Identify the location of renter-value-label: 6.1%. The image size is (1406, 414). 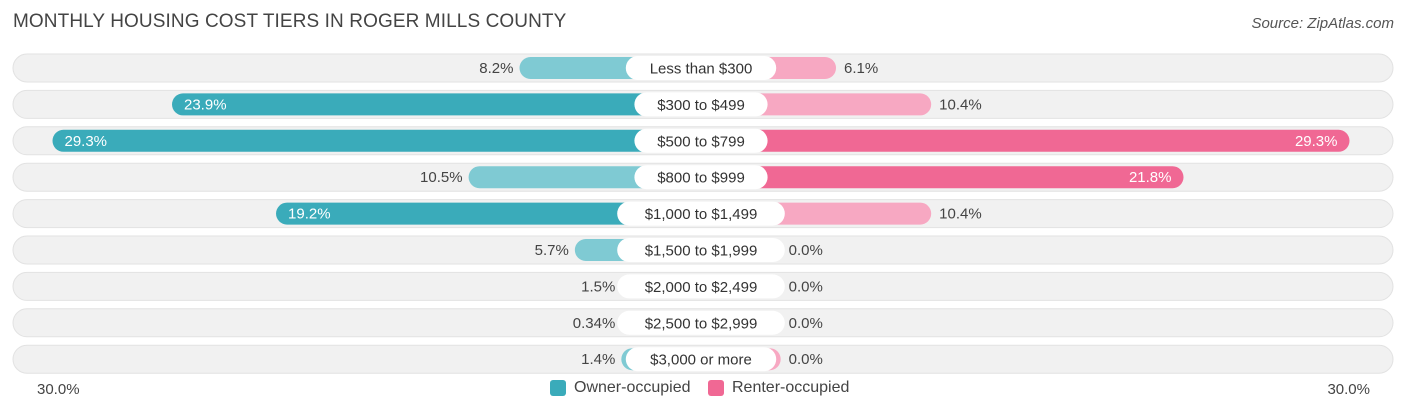
(861, 68).